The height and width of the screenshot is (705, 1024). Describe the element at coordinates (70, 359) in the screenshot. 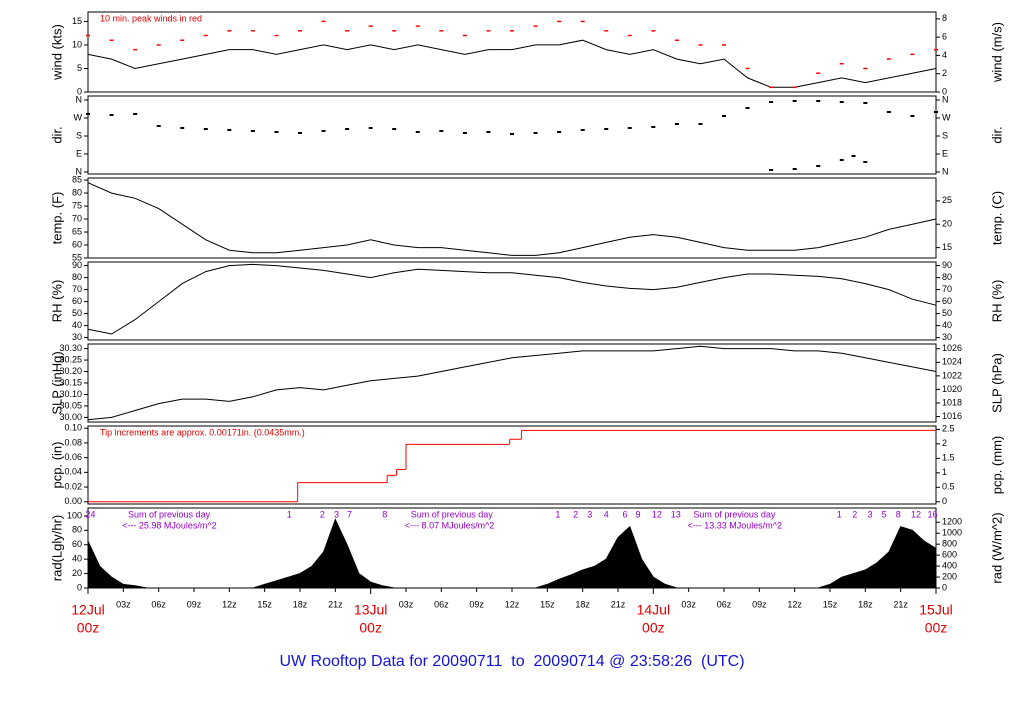

I see `y-tick-label: 30.25` at that location.